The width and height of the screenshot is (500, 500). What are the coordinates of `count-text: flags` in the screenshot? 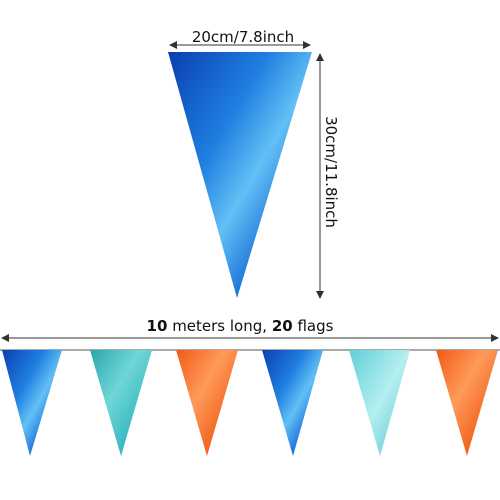 It's located at (313, 326).